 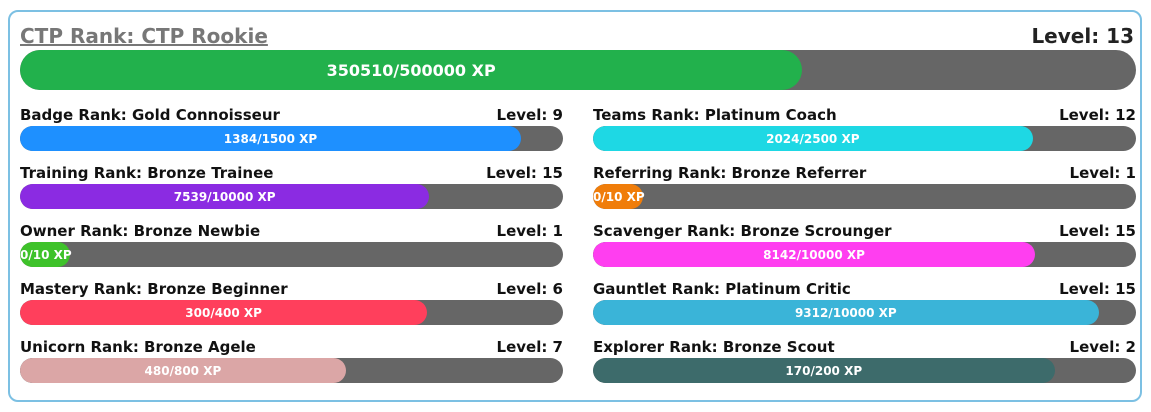 I want to click on rank-progress-bar: 7539/10000 XP, so click(x=291, y=196).